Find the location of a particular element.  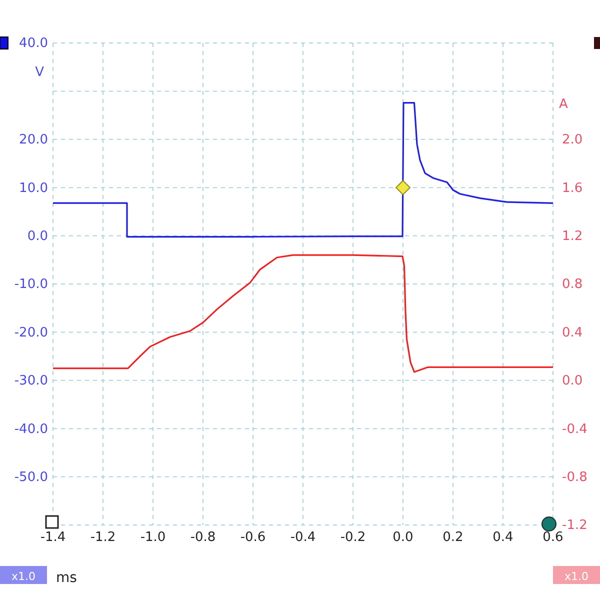

y-tick-label: 20.0 is located at coordinates (33, 140).